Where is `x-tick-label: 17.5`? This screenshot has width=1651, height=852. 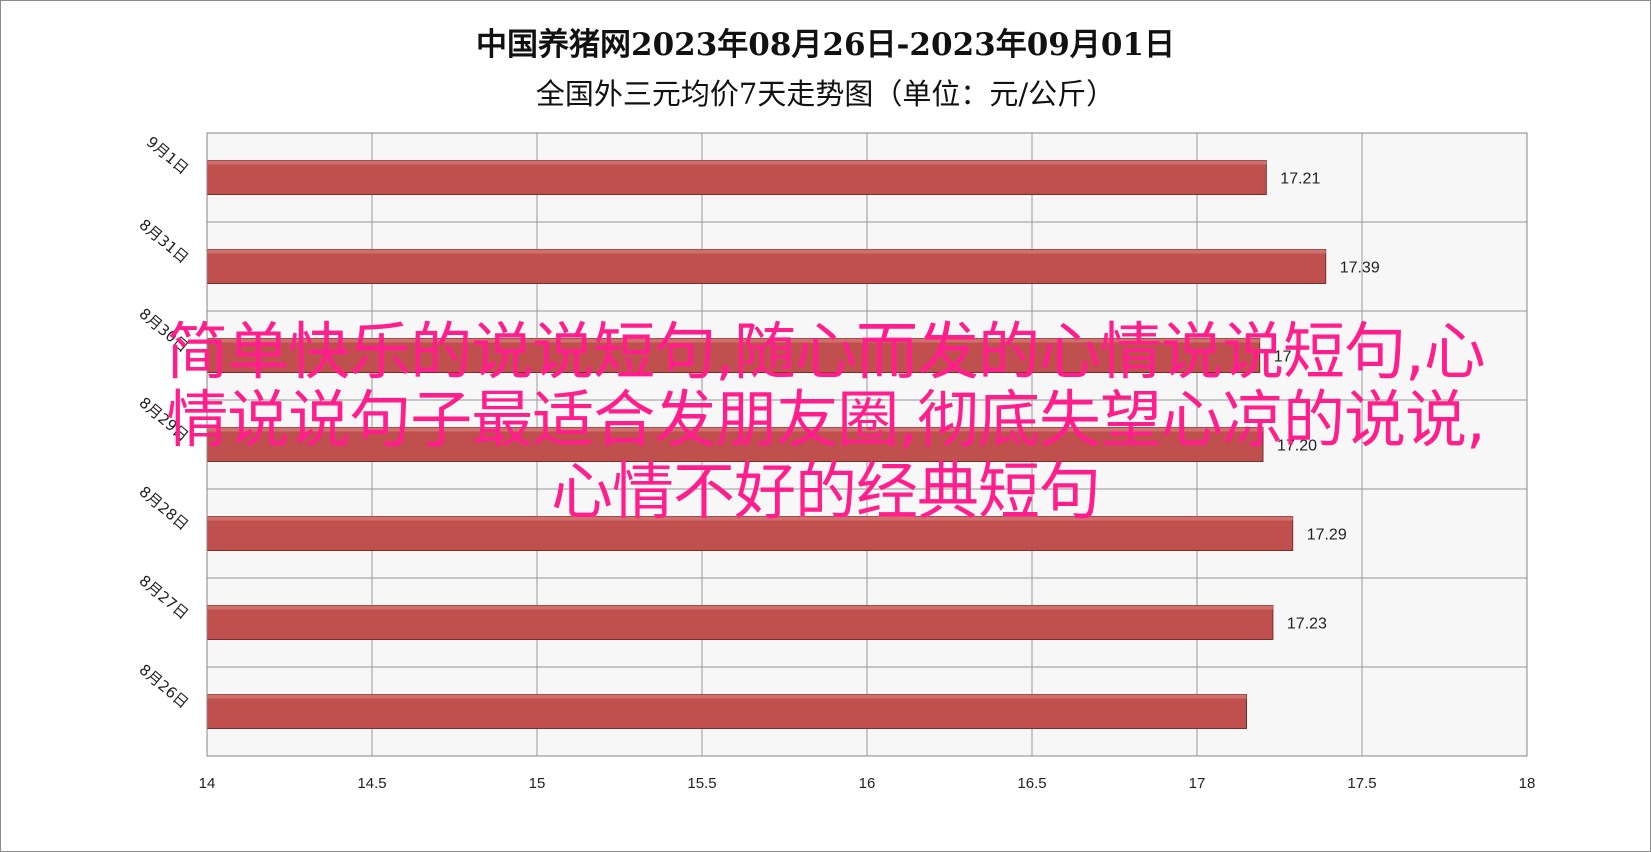 x-tick-label: 17.5 is located at coordinates (1361, 783).